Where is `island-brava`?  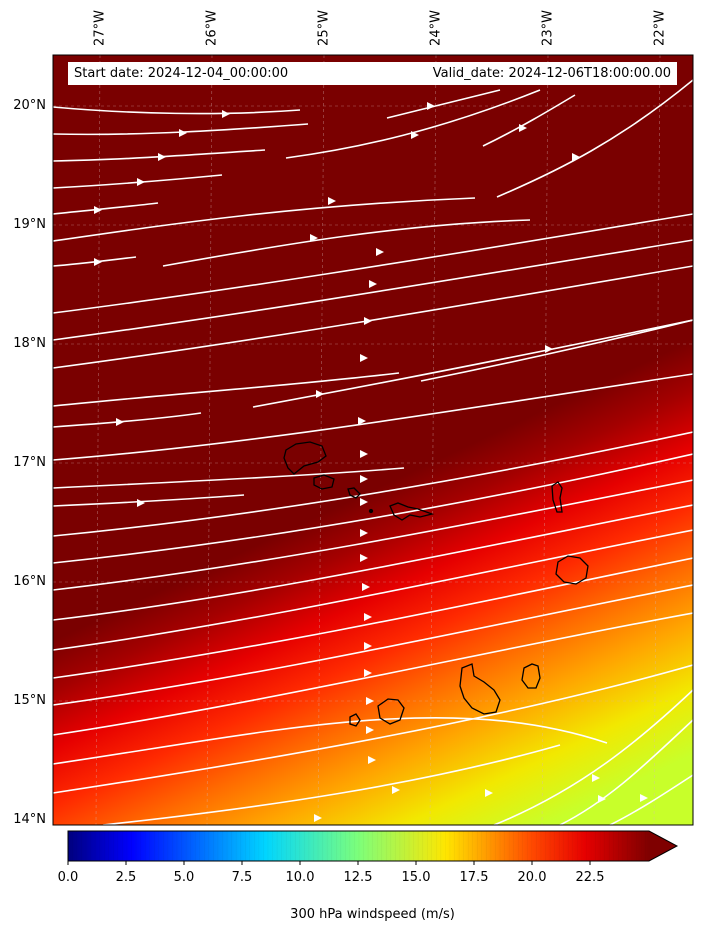 island-brava is located at coordinates (355, 720).